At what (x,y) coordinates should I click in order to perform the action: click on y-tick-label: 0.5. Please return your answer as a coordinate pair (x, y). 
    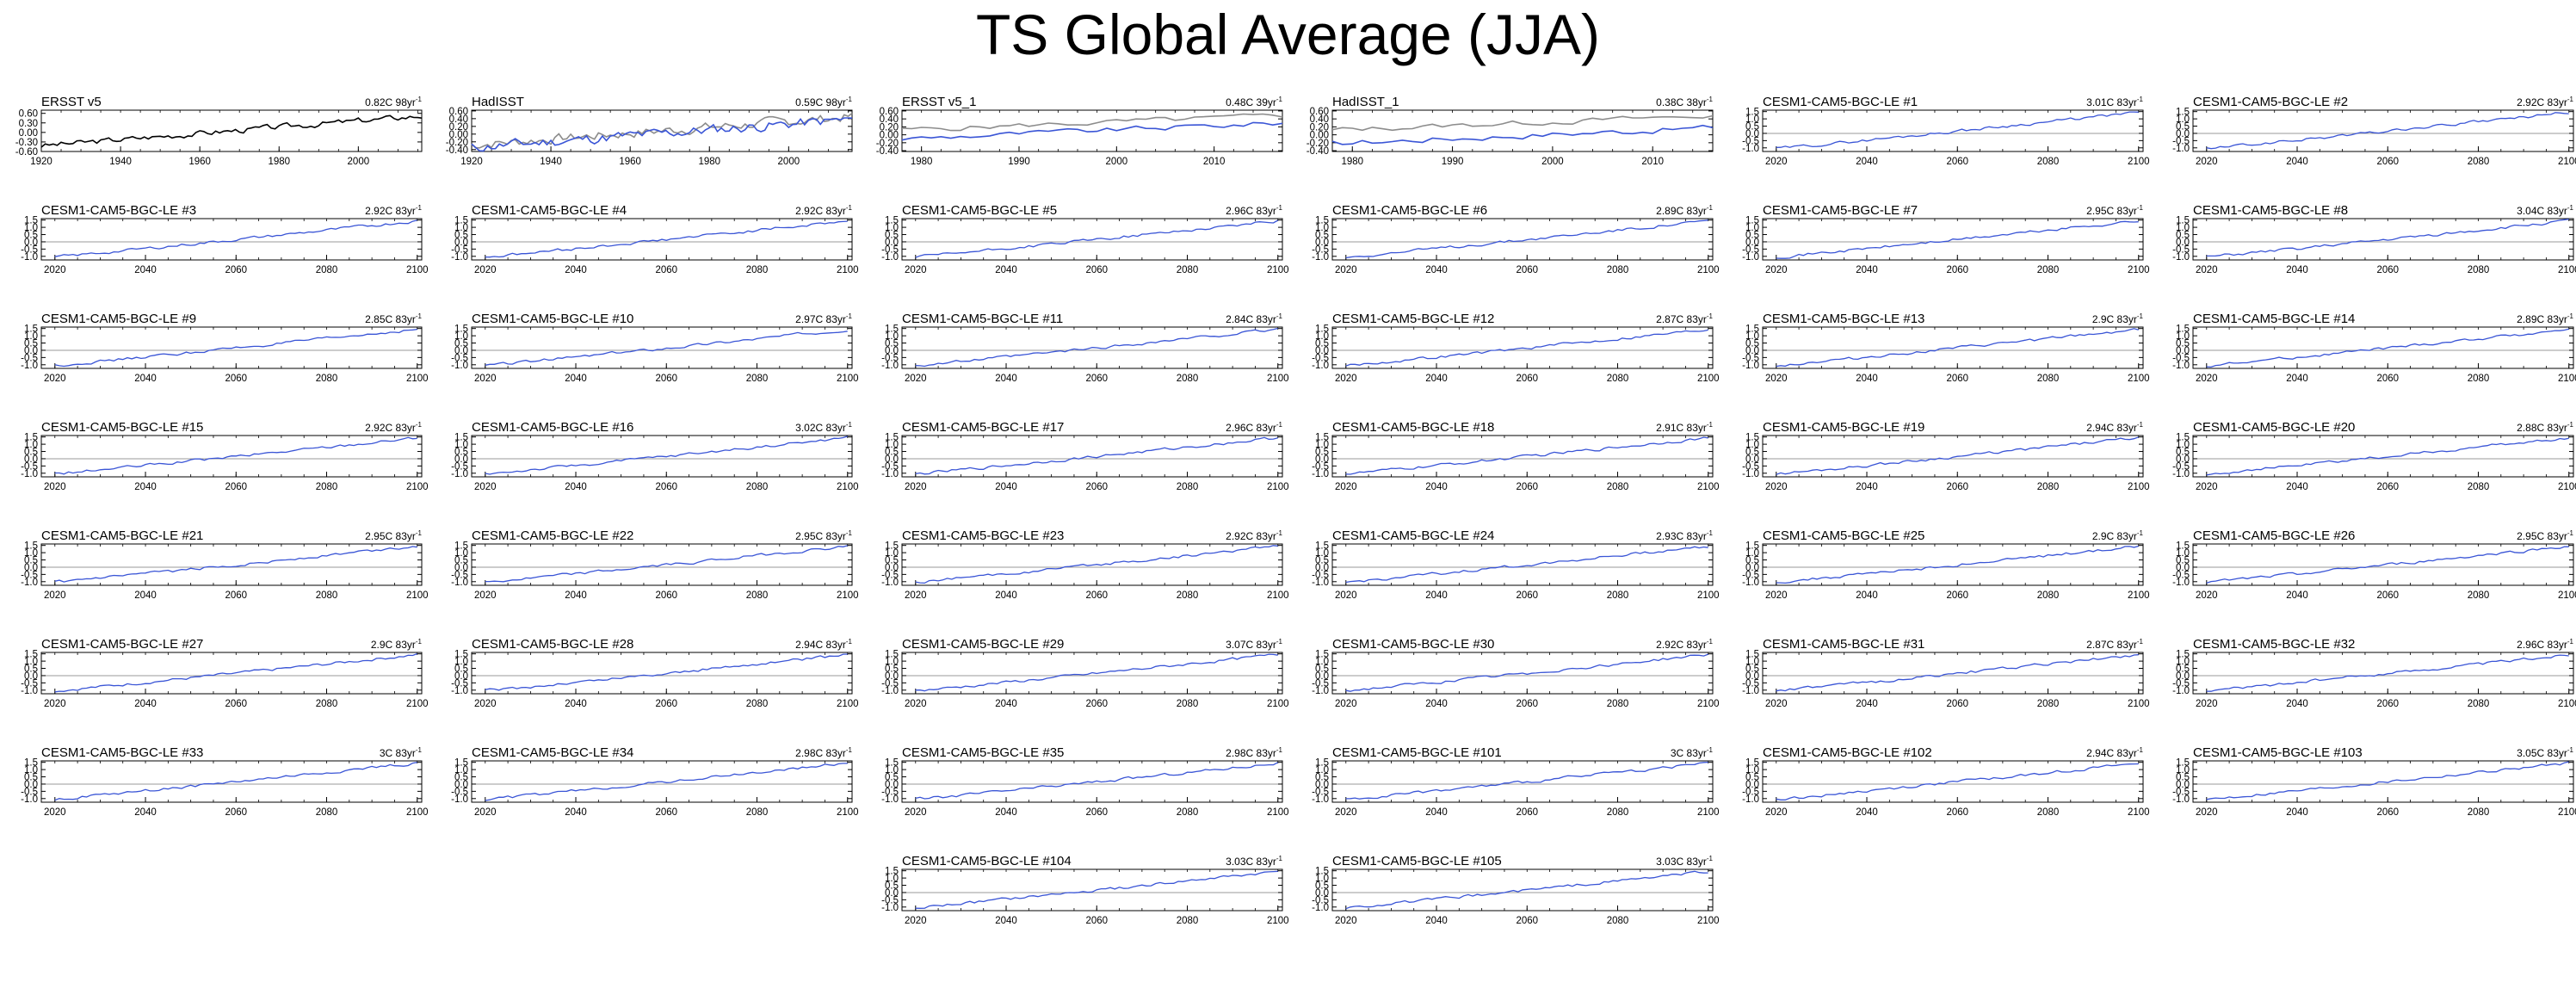
    Looking at the image, I should click on (31, 778).